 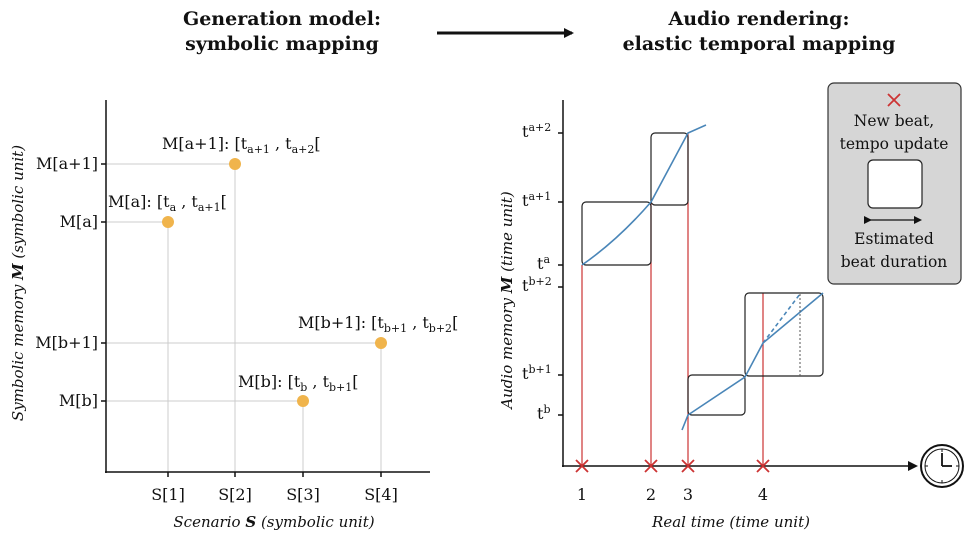 I want to click on beat-lines, so click(x=672, y=299).